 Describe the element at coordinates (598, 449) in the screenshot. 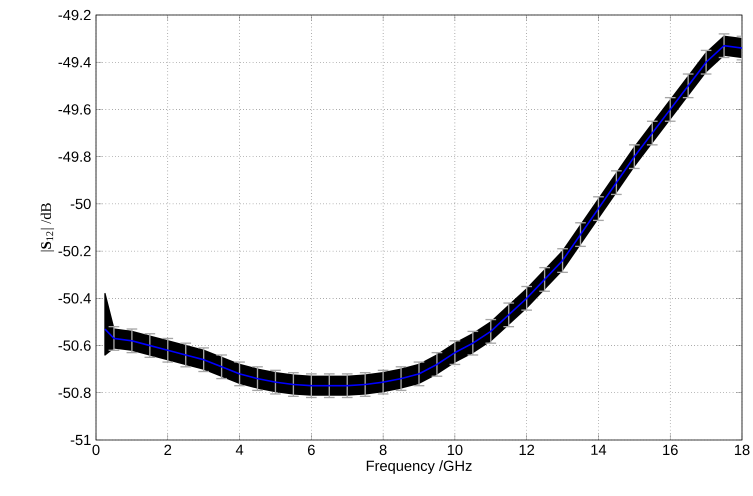

I see `x-tick-label: 14` at that location.